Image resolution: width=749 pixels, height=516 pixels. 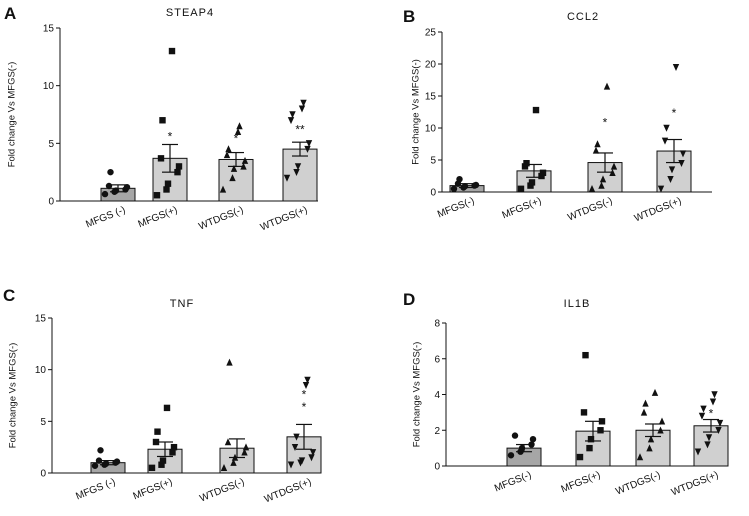 I want to click on significance-mark-B-0: *, so click(x=605, y=123).